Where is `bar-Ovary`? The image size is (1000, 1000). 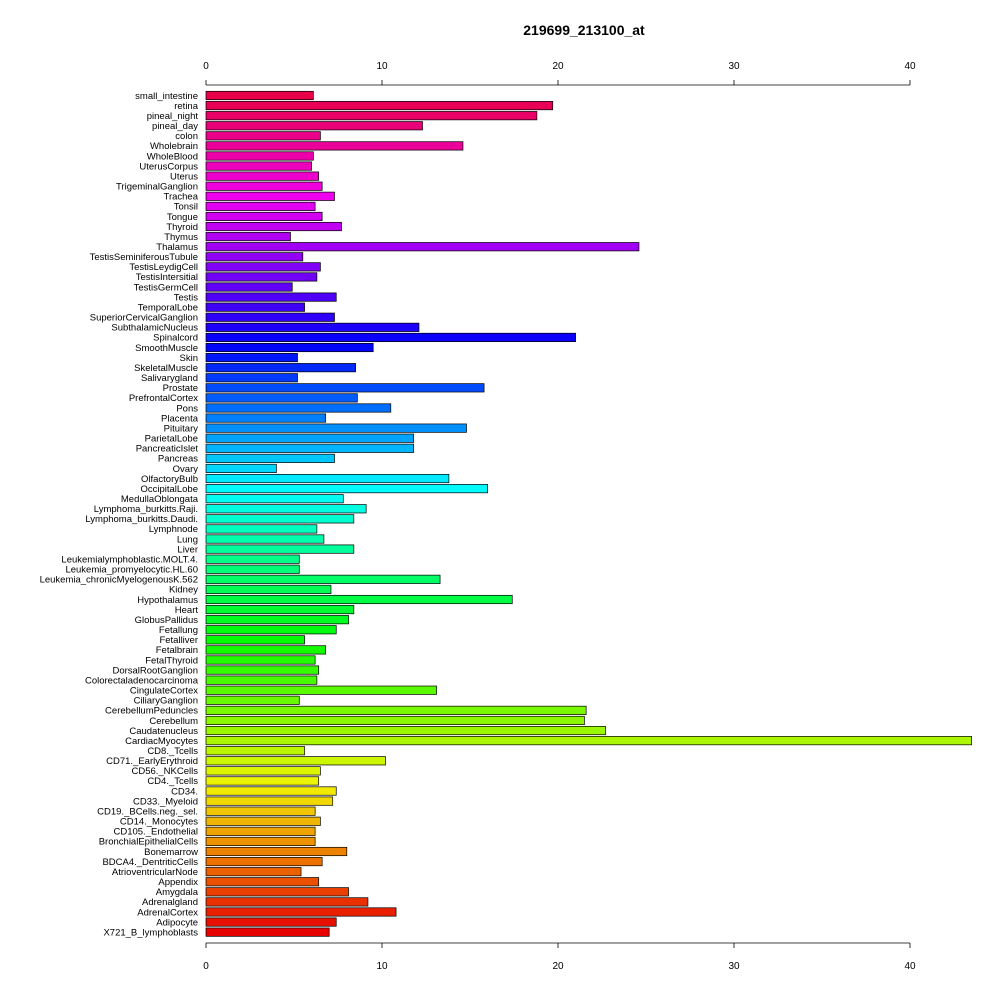 bar-Ovary is located at coordinates (241, 468).